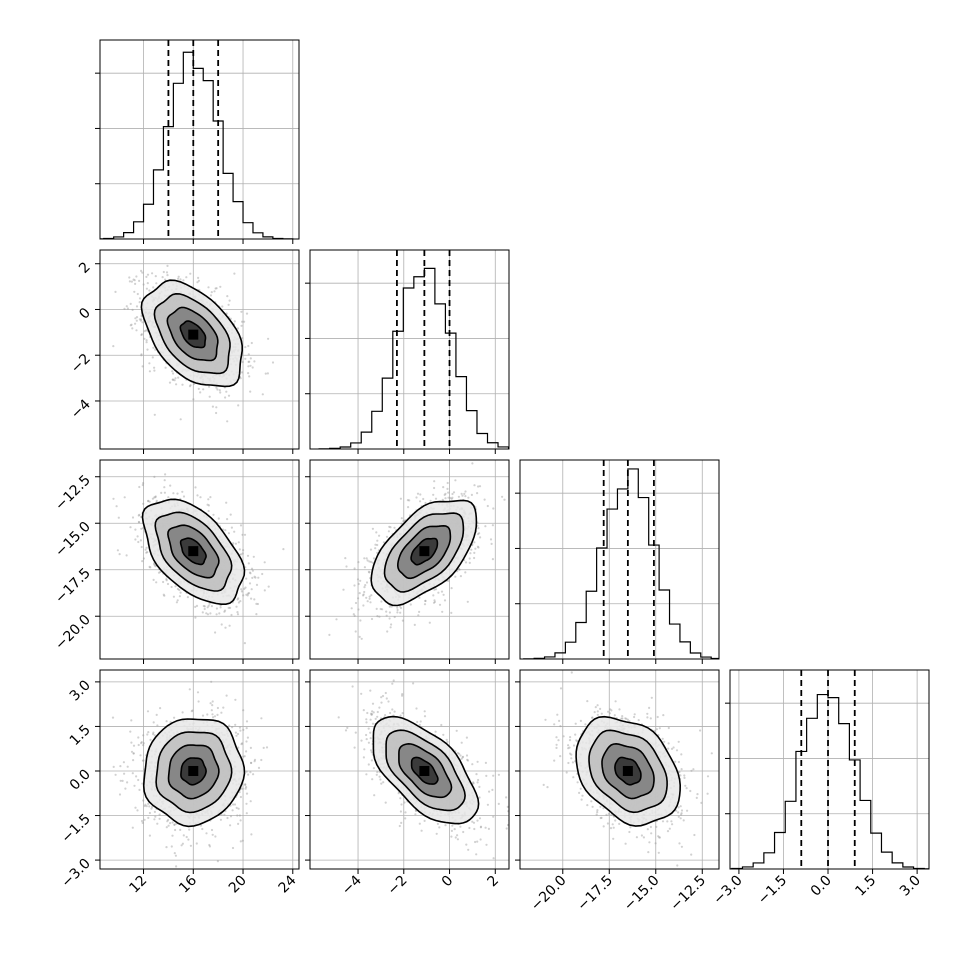 Image resolution: width=970 pixels, height=970 pixels. I want to click on panel-frame, so click(619, 559).